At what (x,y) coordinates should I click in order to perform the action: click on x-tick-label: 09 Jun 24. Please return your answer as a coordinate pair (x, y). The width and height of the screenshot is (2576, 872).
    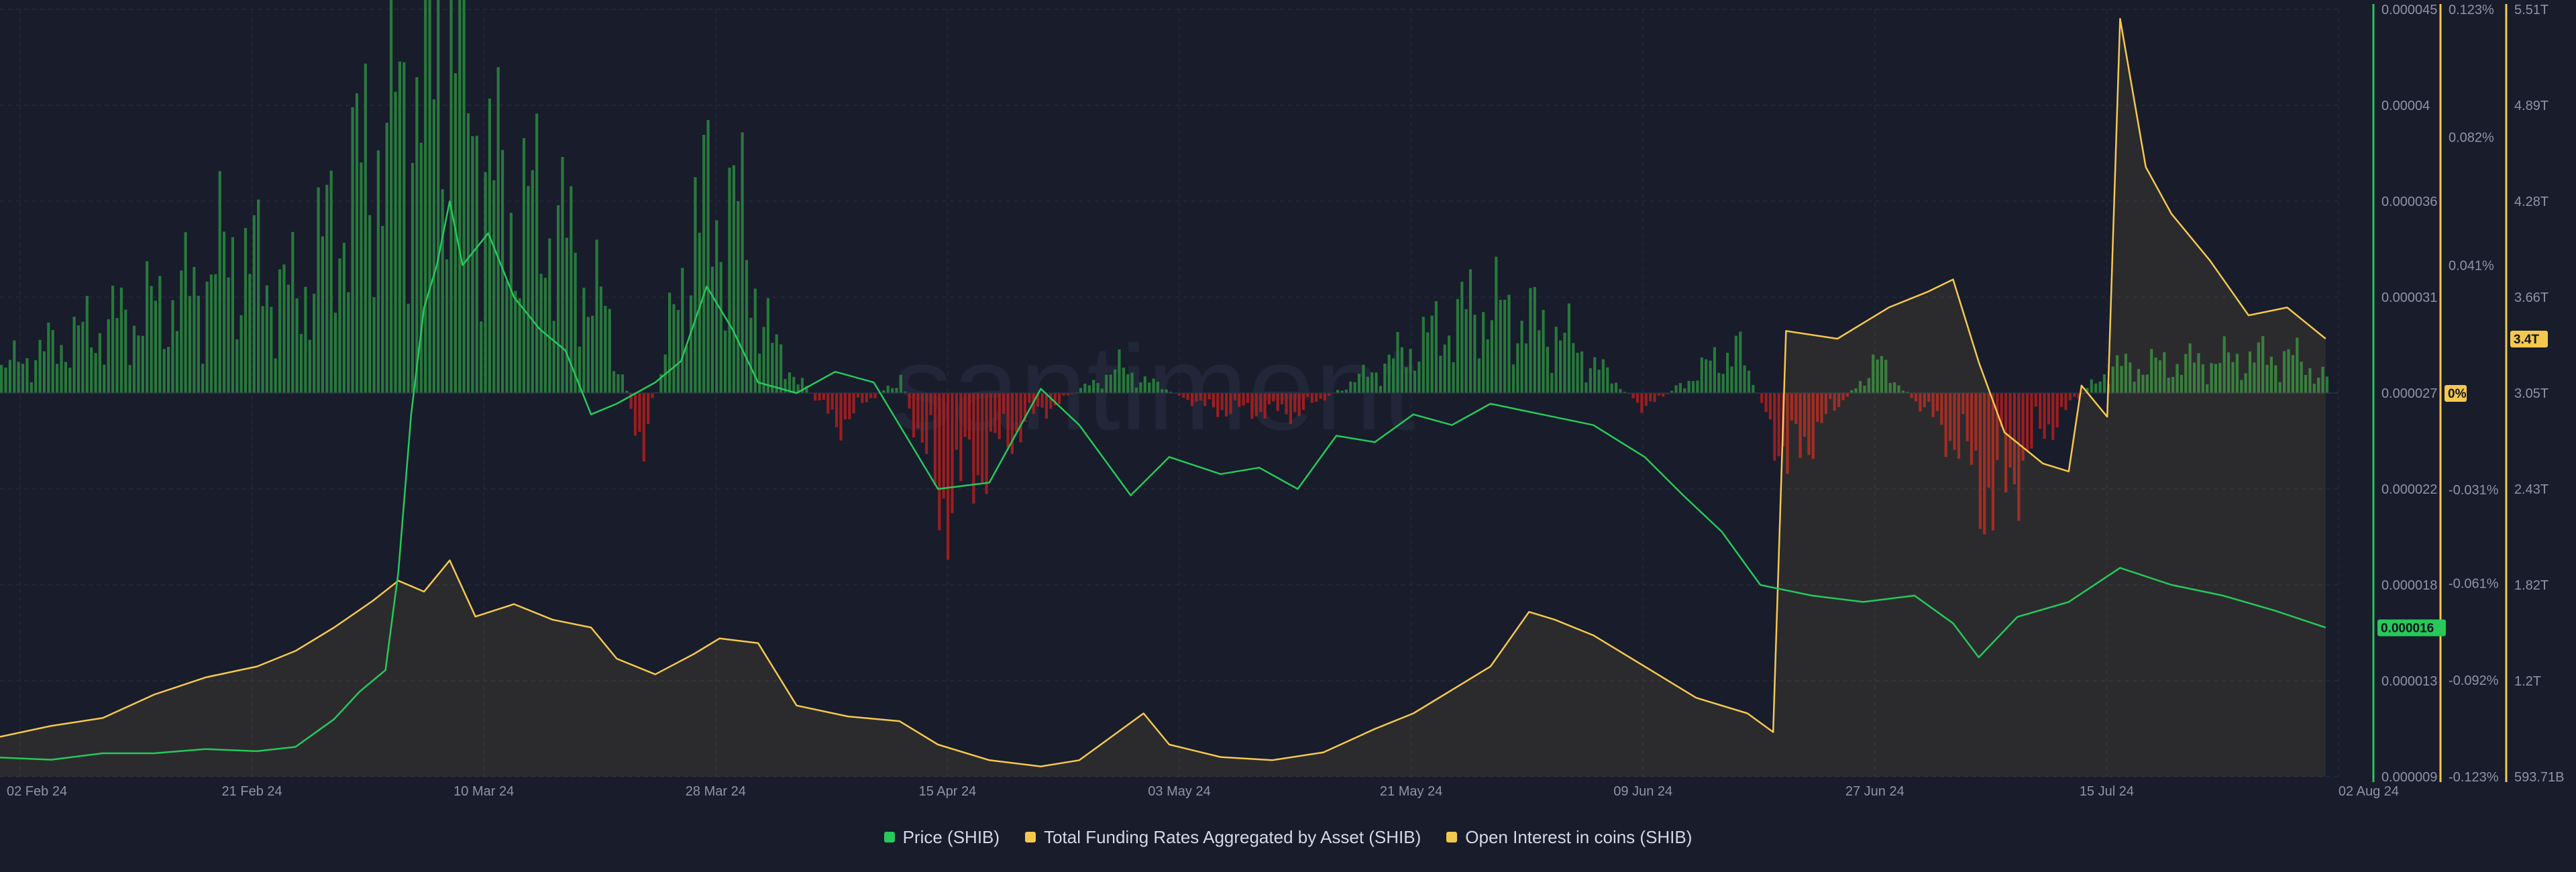
    Looking at the image, I should click on (1642, 791).